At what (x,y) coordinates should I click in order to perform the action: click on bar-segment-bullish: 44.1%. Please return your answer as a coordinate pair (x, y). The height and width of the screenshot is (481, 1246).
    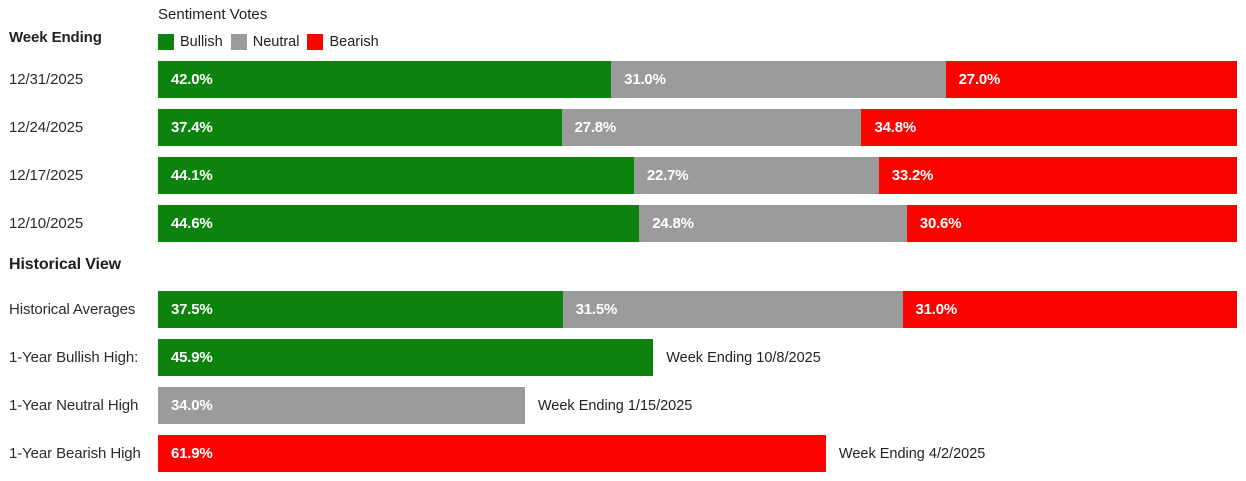
    Looking at the image, I should click on (396, 175).